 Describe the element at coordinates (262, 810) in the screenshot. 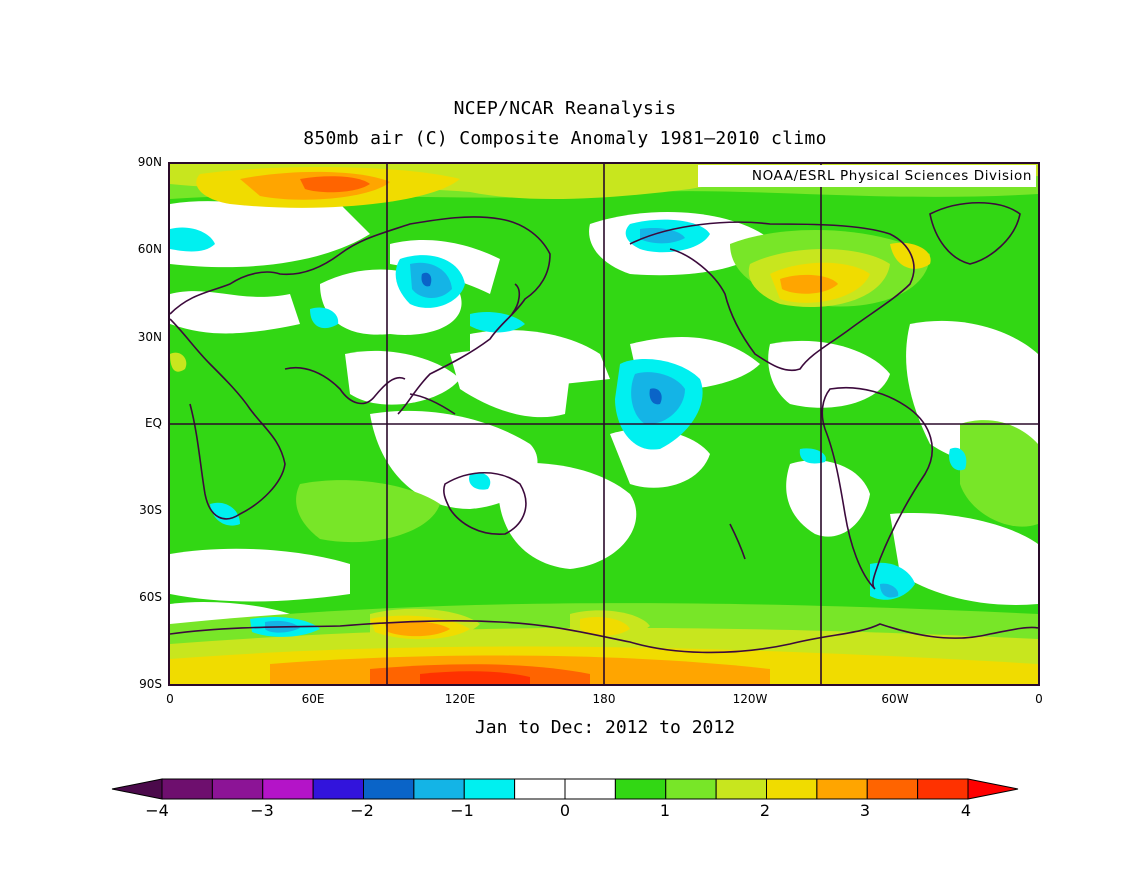

I see `colorbar-tick-label: −3` at that location.